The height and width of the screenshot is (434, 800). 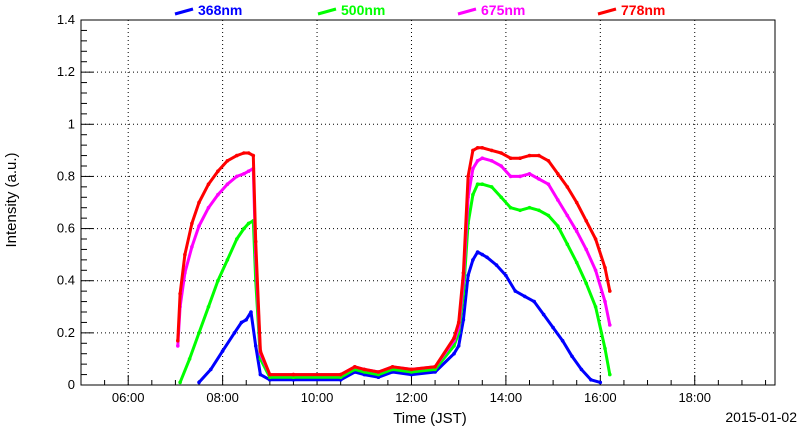 What do you see at coordinates (11, 199) in the screenshot?
I see `y-axis-title: Intensity (a.u.)` at bounding box center [11, 199].